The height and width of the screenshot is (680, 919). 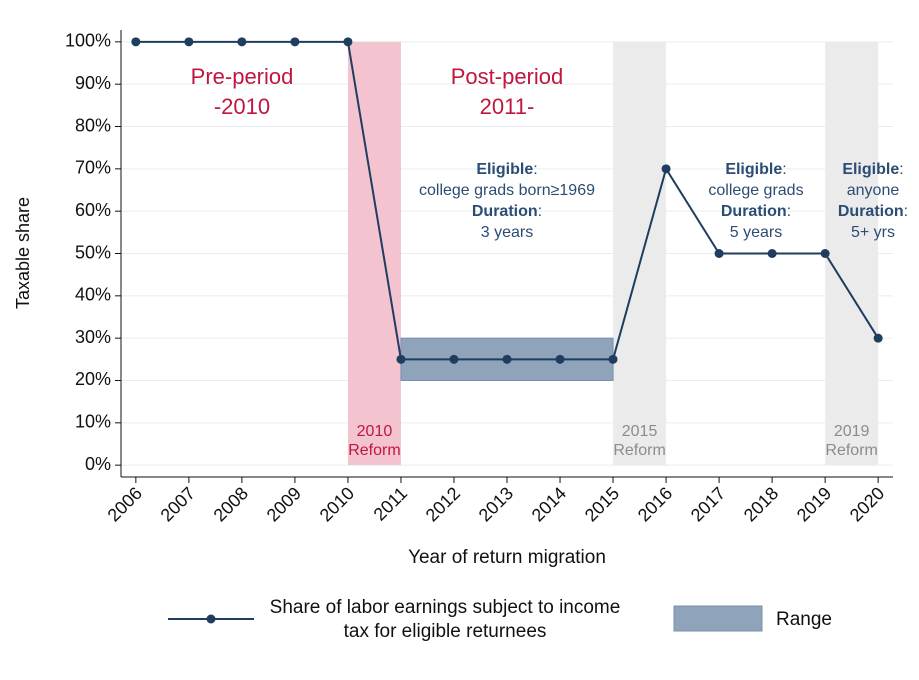 I want to click on x-axis-title: Year of return migration, so click(x=507, y=557).